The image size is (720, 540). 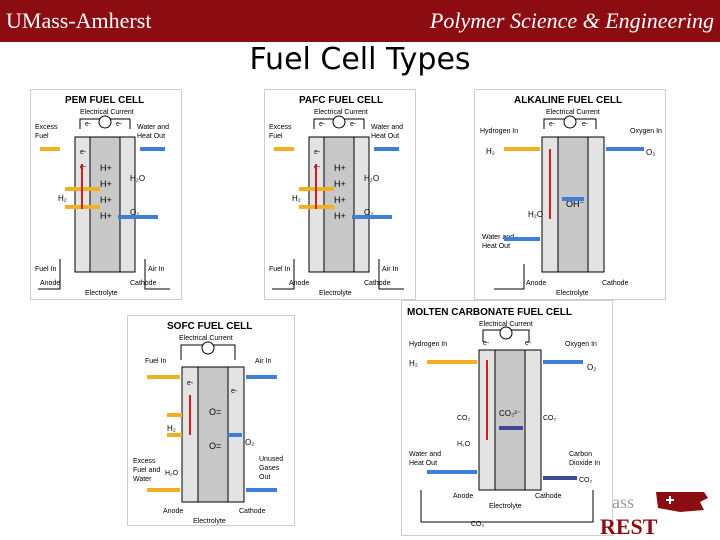 What do you see at coordinates (280, 269) in the screenshot?
I see `pafc-fuel-in-label: Fuel In` at bounding box center [280, 269].